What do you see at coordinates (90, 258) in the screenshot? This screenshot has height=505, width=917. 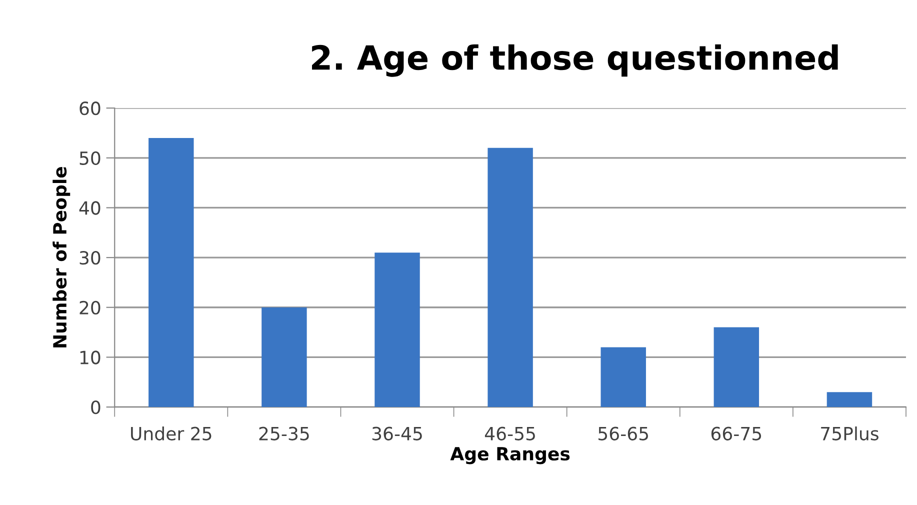 I see `y-tick-label: 30` at bounding box center [90, 258].